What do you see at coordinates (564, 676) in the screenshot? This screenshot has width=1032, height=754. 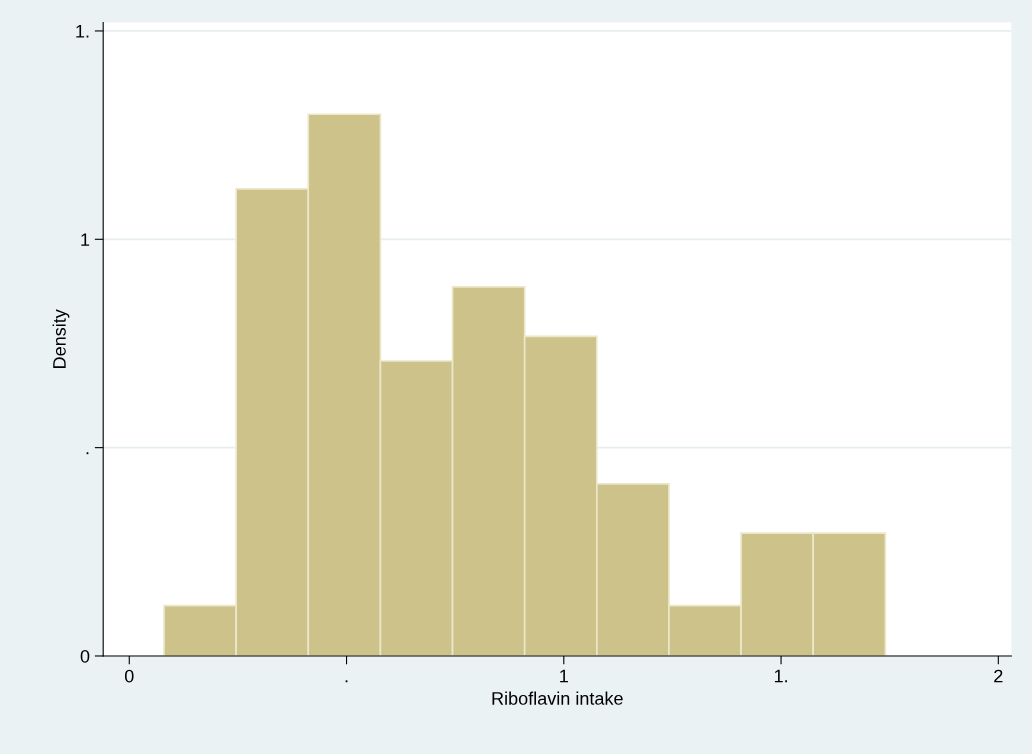 I see `x-tick-label: 1` at bounding box center [564, 676].